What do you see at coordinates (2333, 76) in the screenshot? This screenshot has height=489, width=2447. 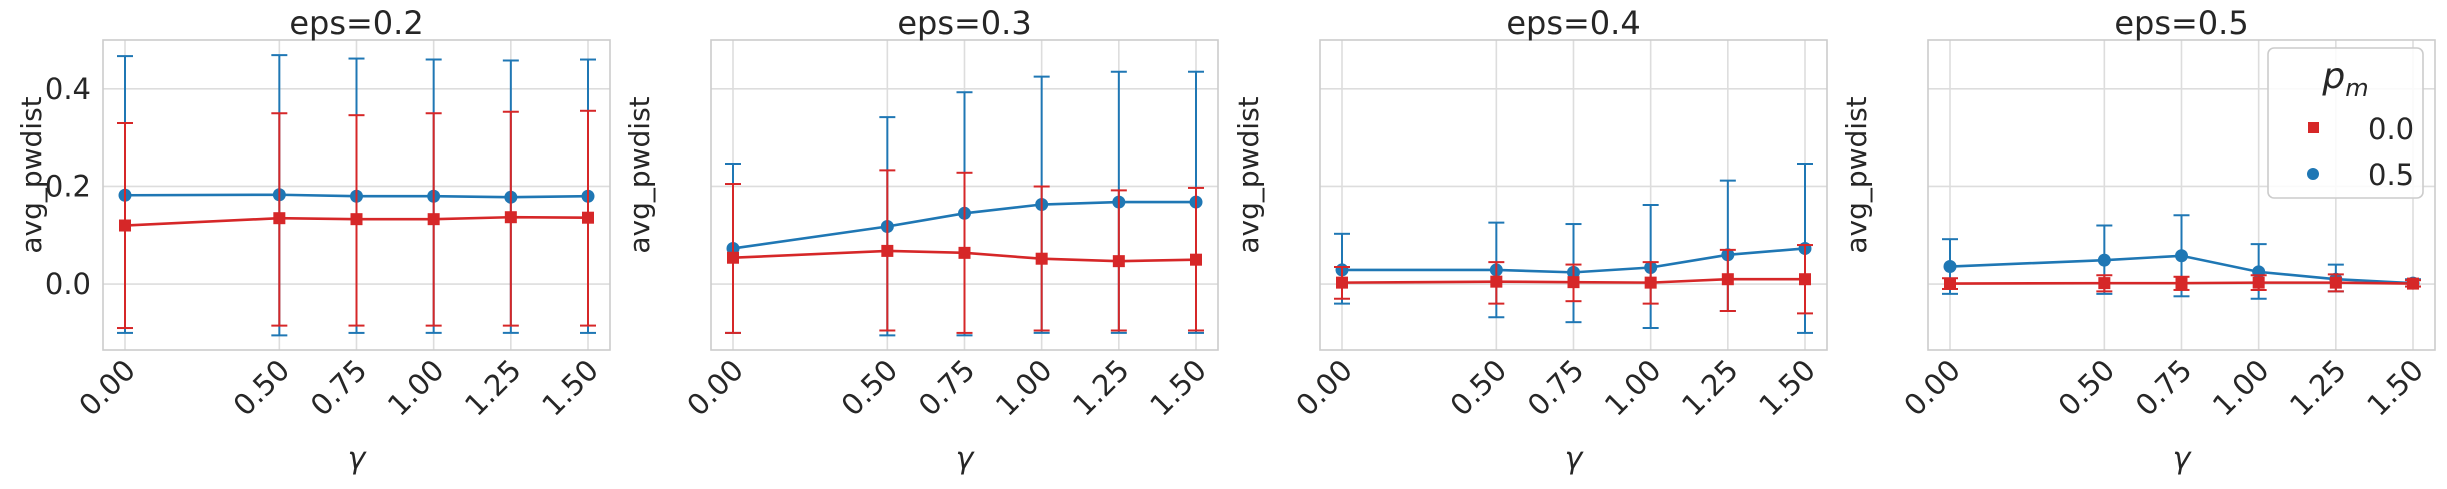 I see `legend-title-base: p` at bounding box center [2333, 76].